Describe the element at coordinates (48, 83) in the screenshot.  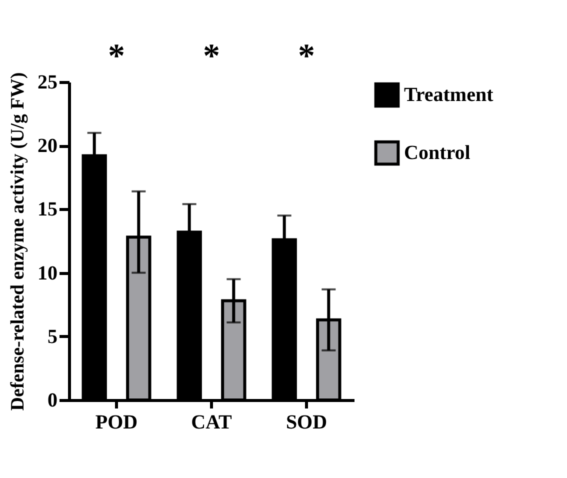
I see `y-tick-label: 25` at that location.